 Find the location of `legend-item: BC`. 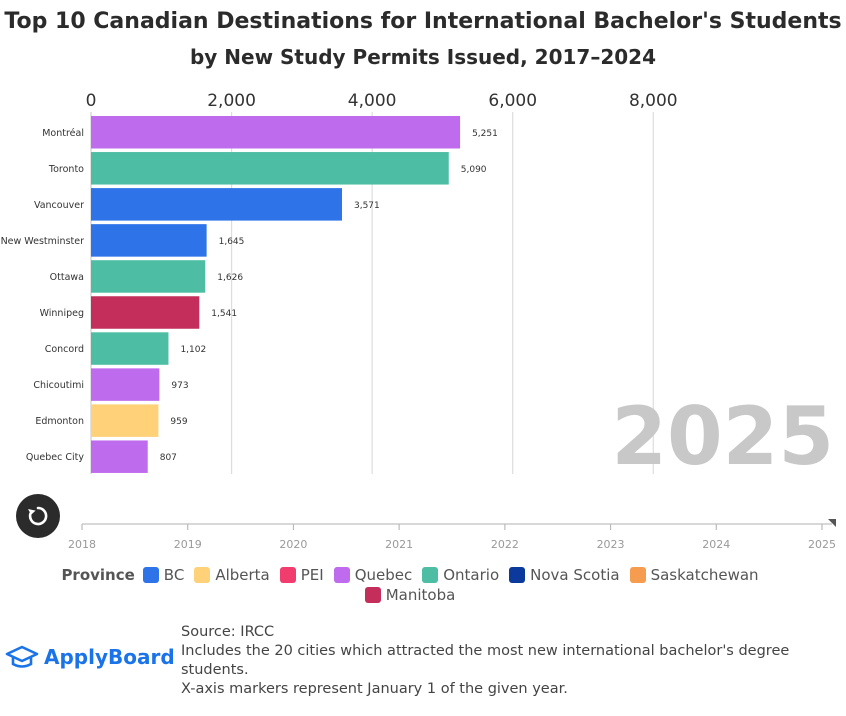

legend-item: BC is located at coordinates (163, 575).